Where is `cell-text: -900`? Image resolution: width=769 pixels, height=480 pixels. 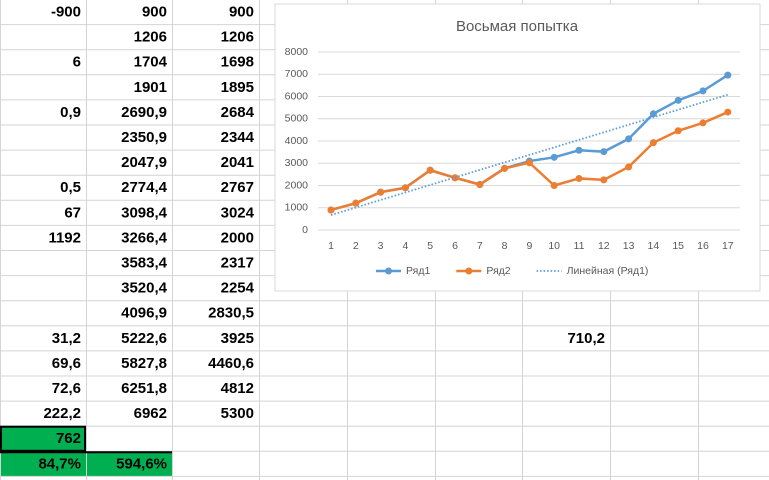 cell-text: -900 is located at coordinates (66, 11).